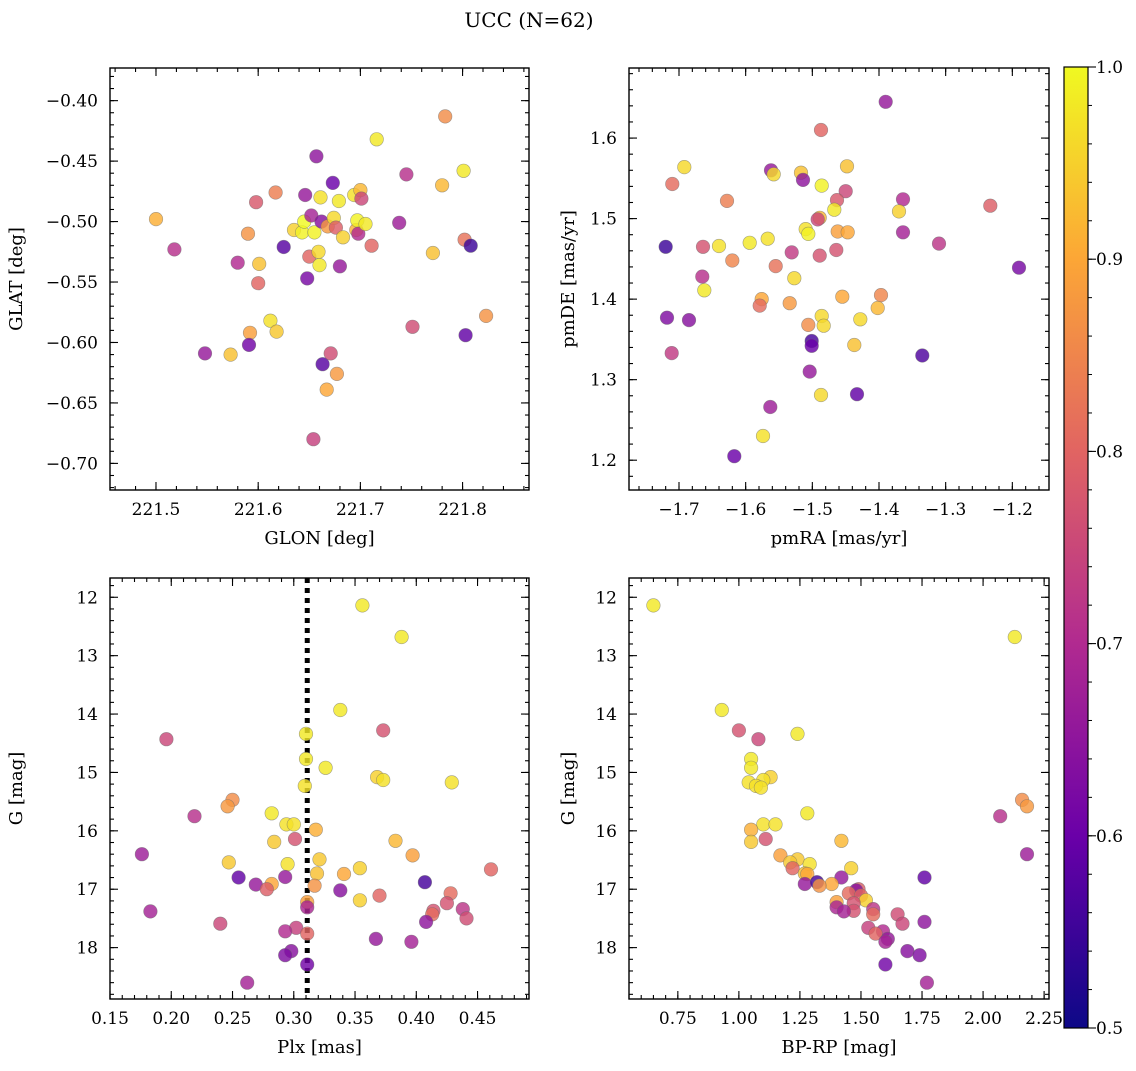 The width and height of the screenshot is (1136, 1071). I want to click on colorbar-tick-label: 0.6, so click(1109, 837).